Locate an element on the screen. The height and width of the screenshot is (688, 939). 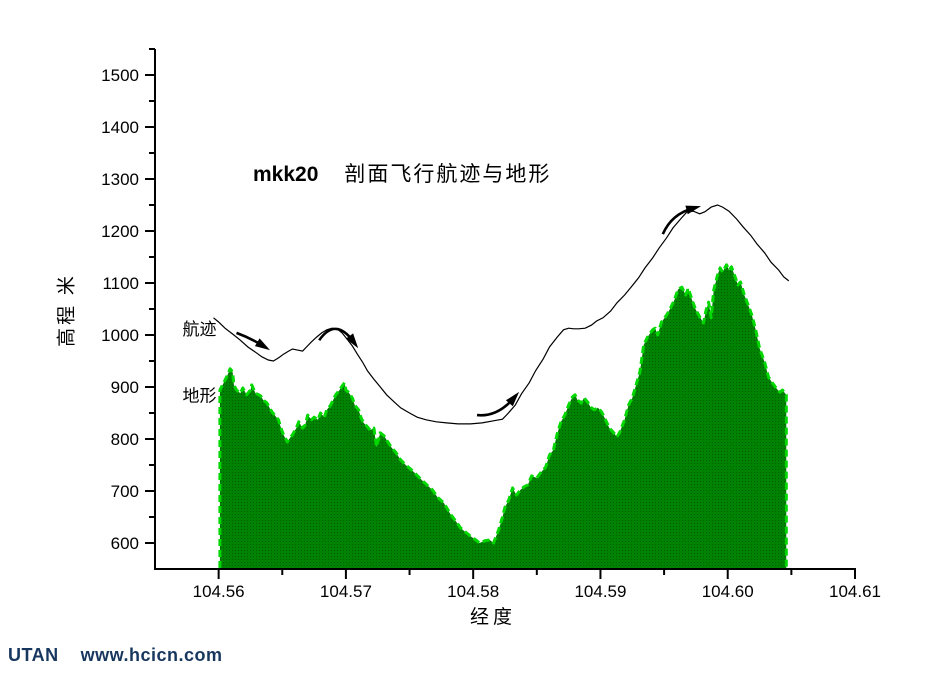
x-tick-label-104.61: 104.61 is located at coordinates (855, 591).